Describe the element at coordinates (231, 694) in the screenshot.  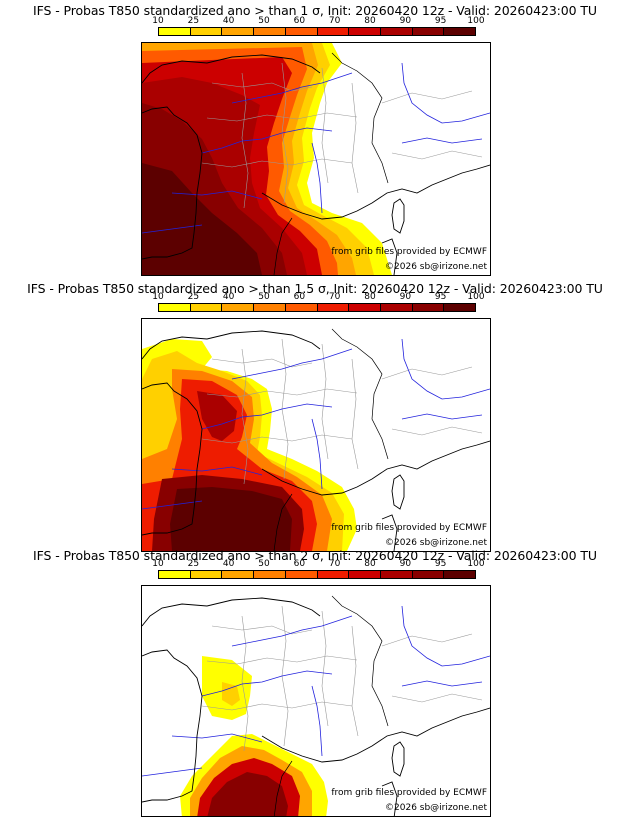
I see `prob-level-25-west` at that location.